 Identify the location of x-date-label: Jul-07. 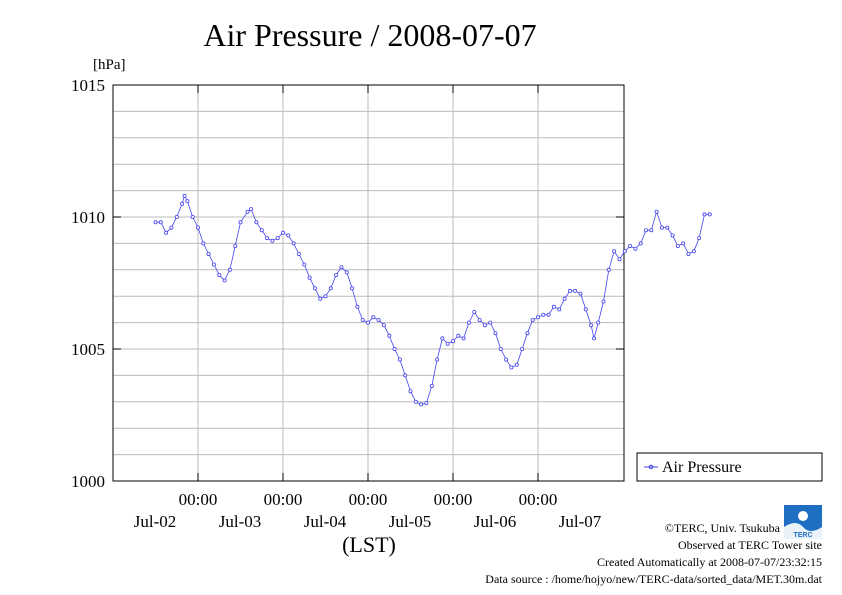
(580, 521).